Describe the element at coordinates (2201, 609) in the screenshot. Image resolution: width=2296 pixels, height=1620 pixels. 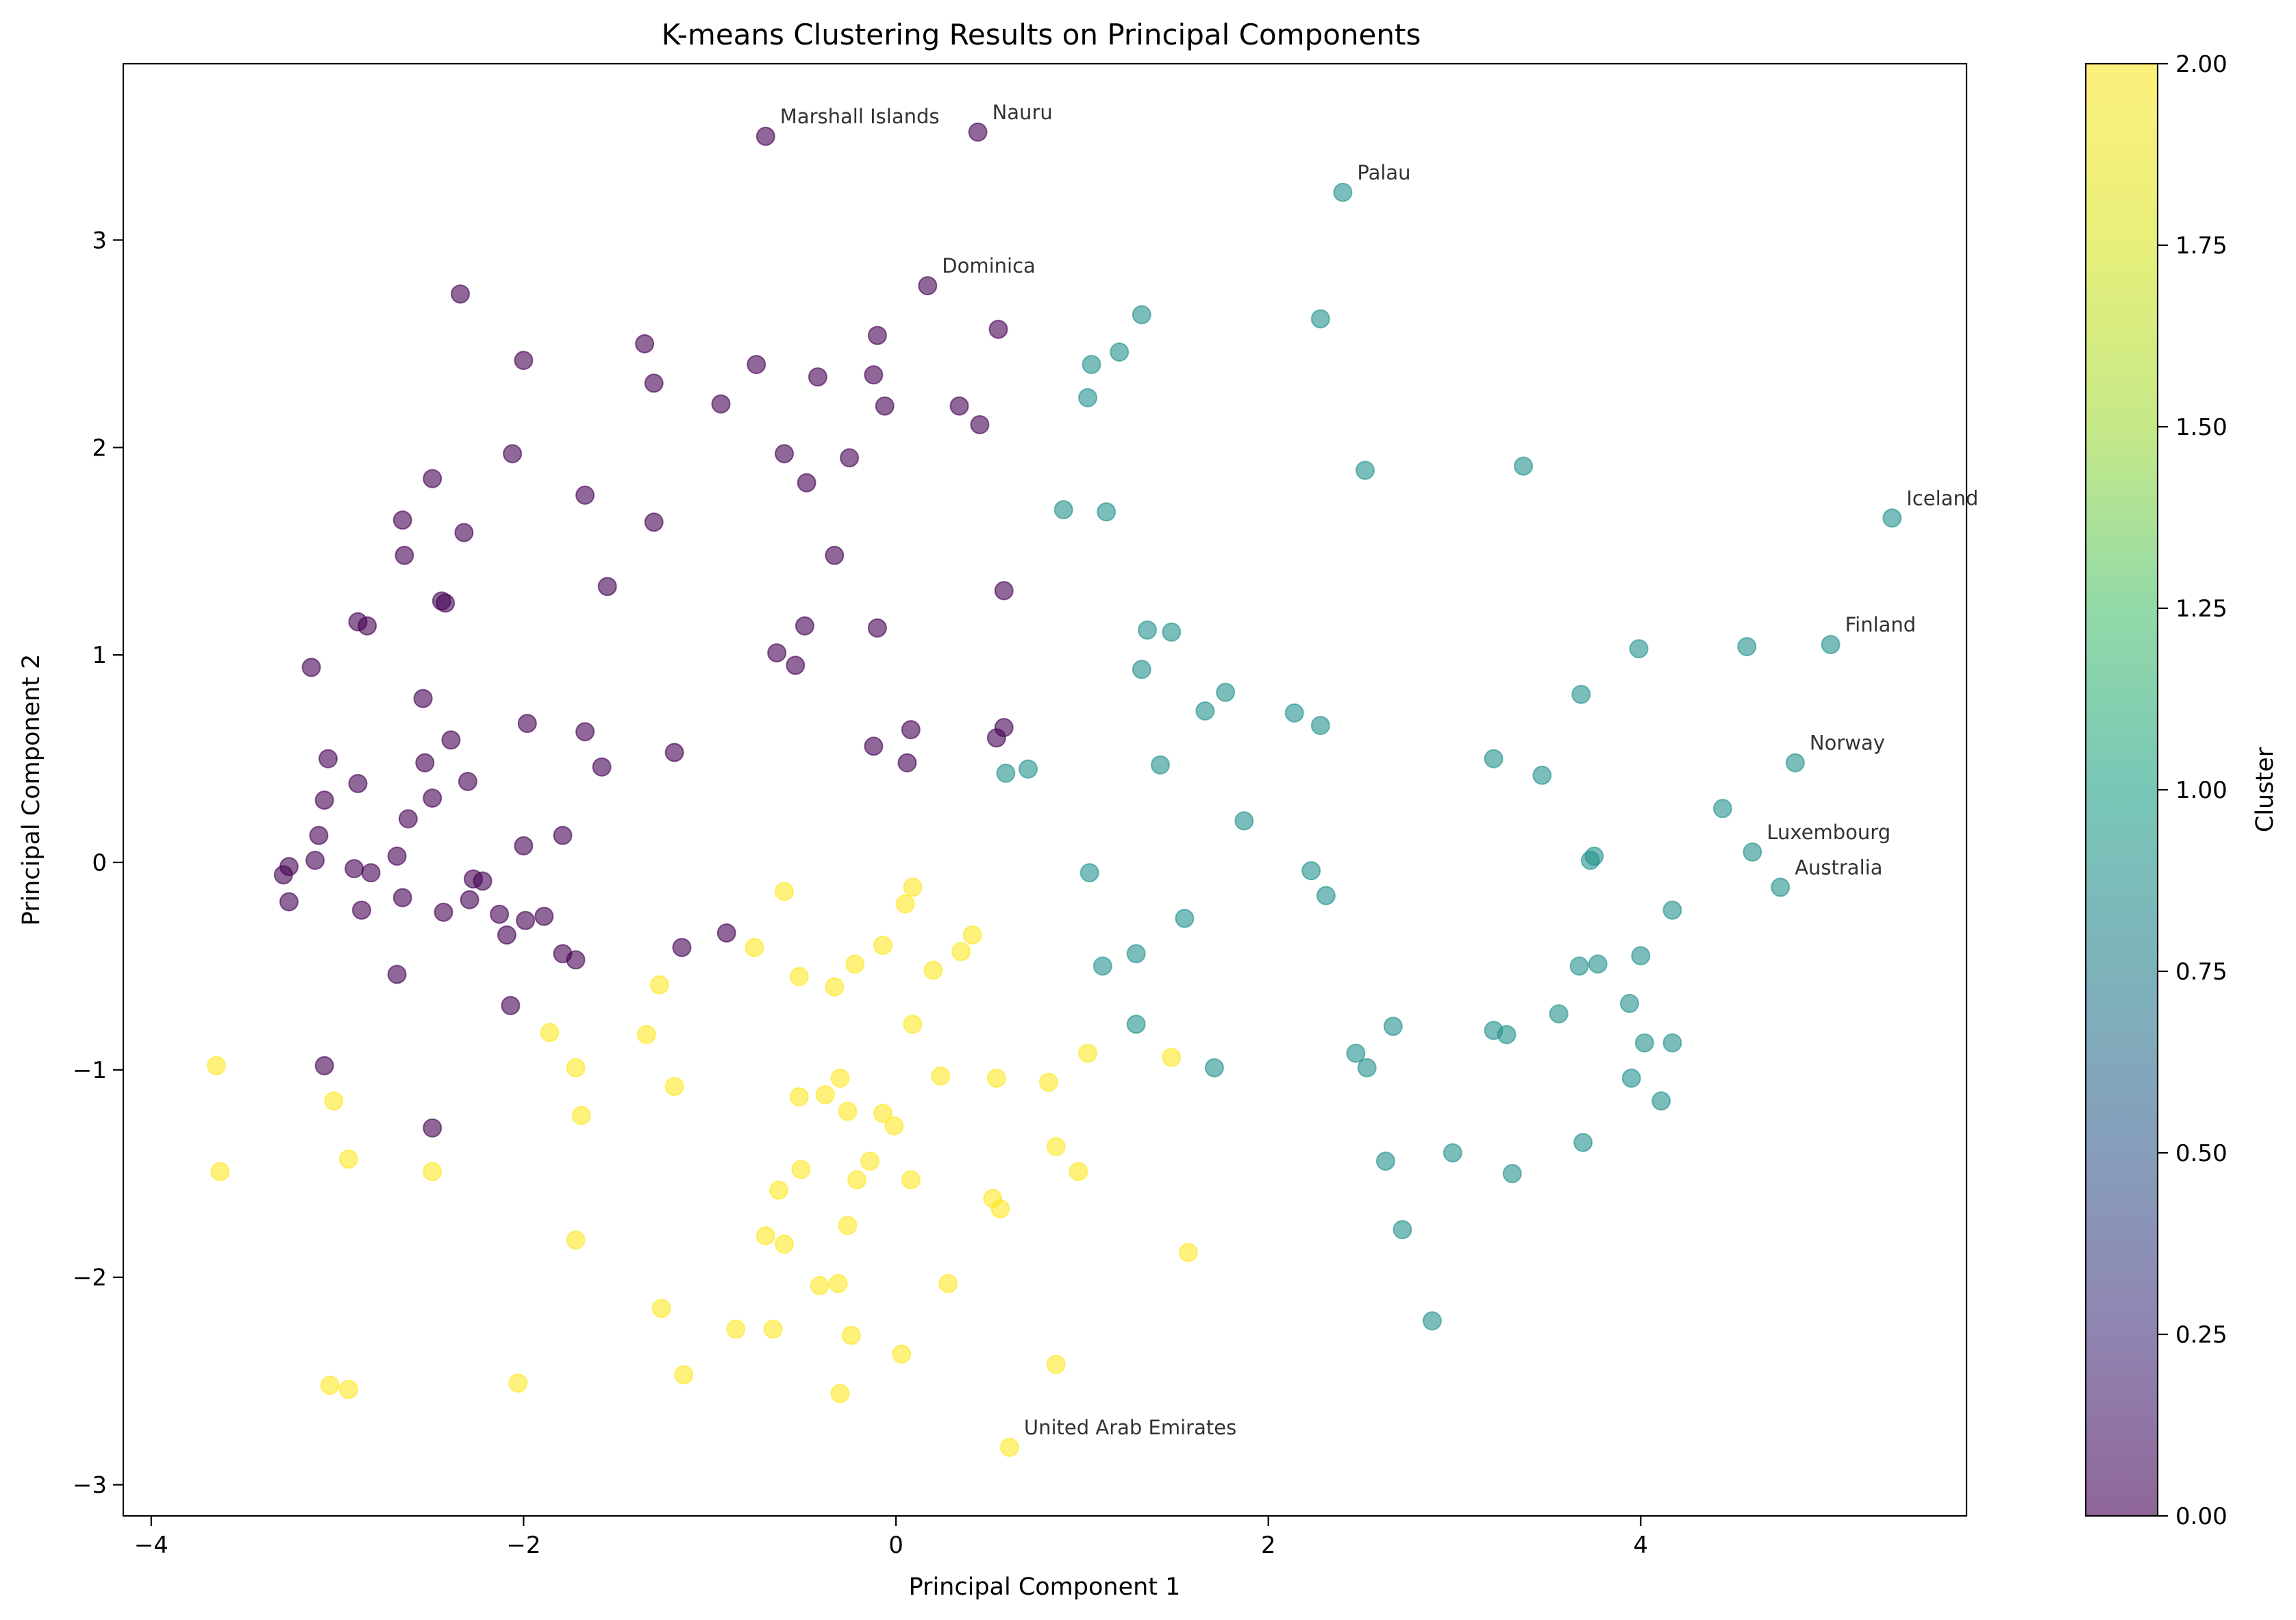
I see `colorbar-tick-label: 1.25` at that location.